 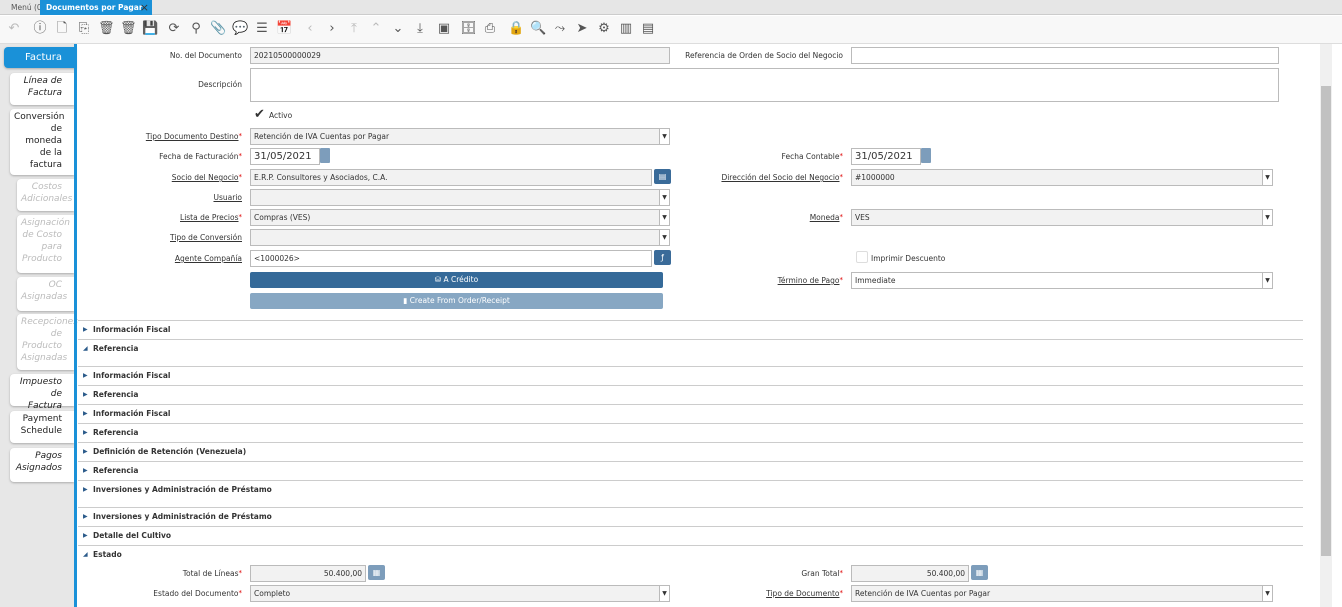 I want to click on bpartner-field: E.R.P. Consultores y Asociados, C.A., so click(x=451, y=177).